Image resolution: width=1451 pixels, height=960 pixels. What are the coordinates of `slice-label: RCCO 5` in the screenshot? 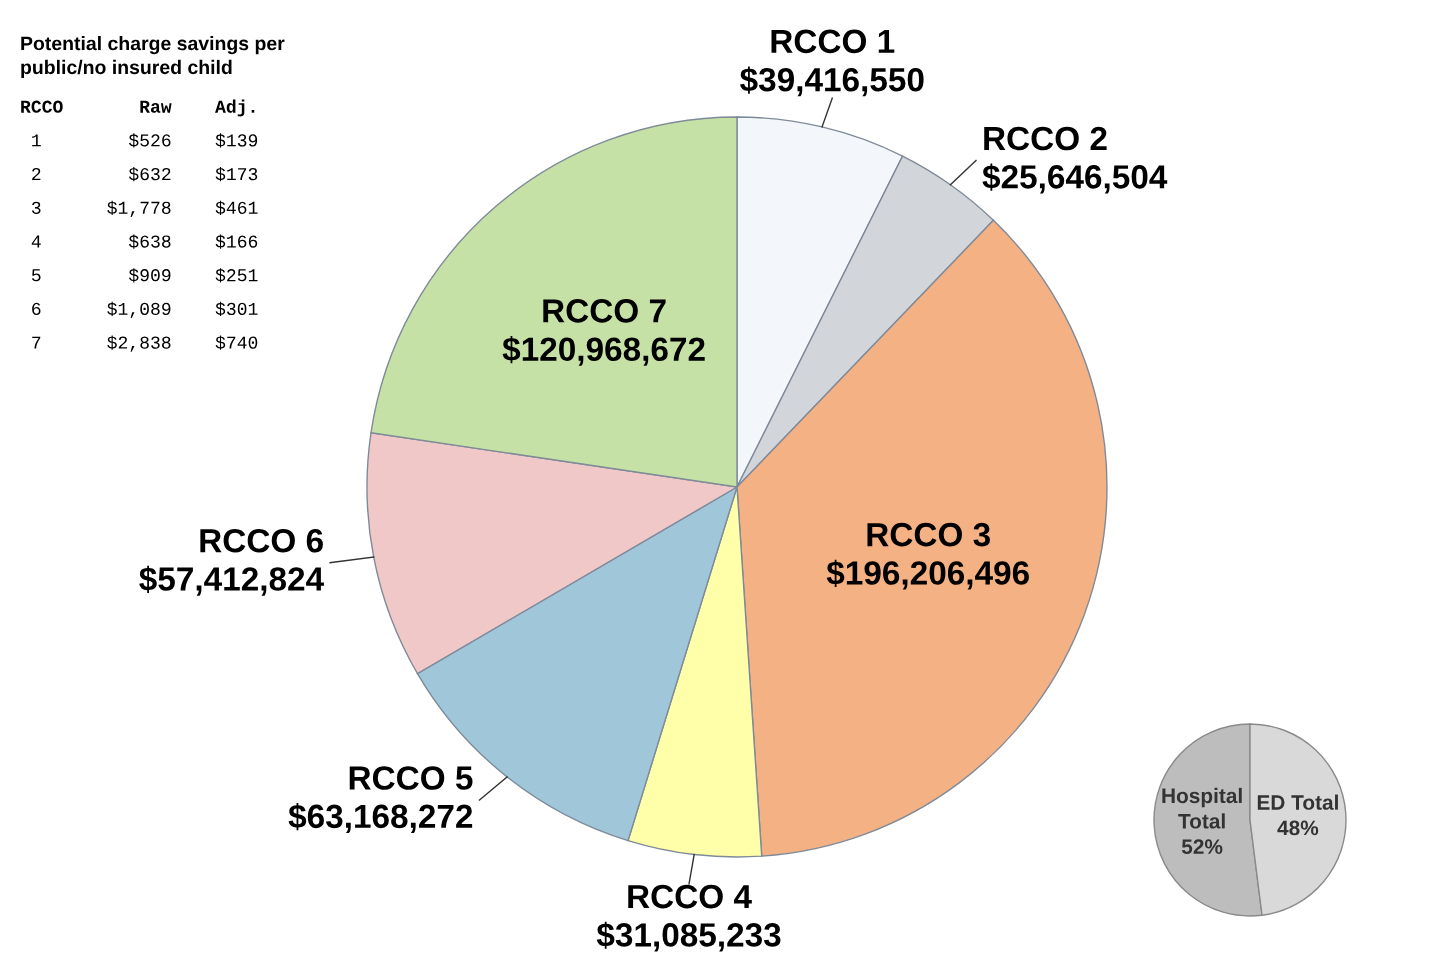 It's located at (411, 778).